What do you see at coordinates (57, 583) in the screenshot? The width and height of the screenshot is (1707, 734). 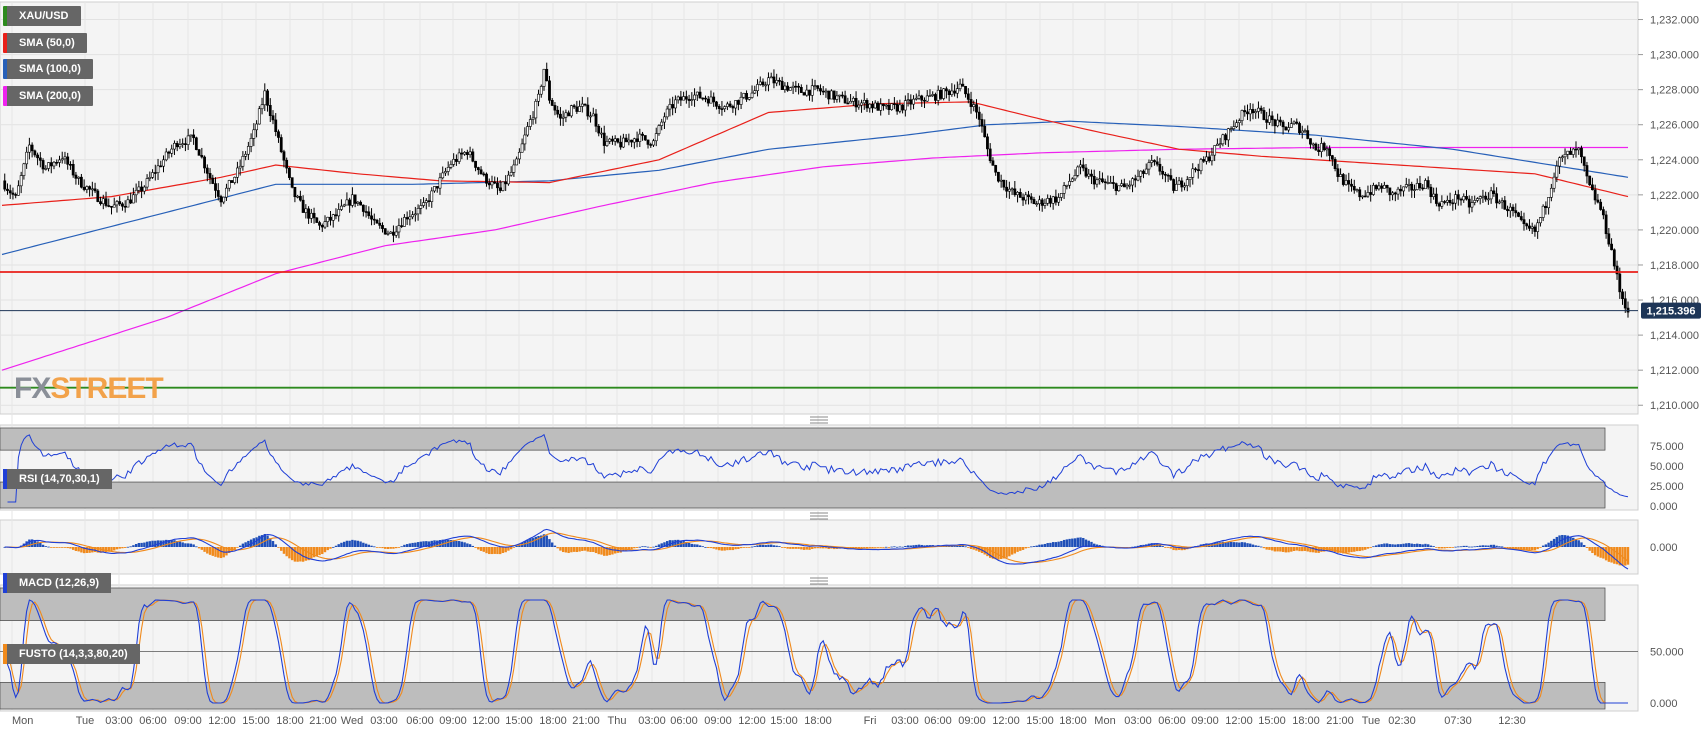 I see `legend-macd: MACD (12,26,9)` at bounding box center [57, 583].